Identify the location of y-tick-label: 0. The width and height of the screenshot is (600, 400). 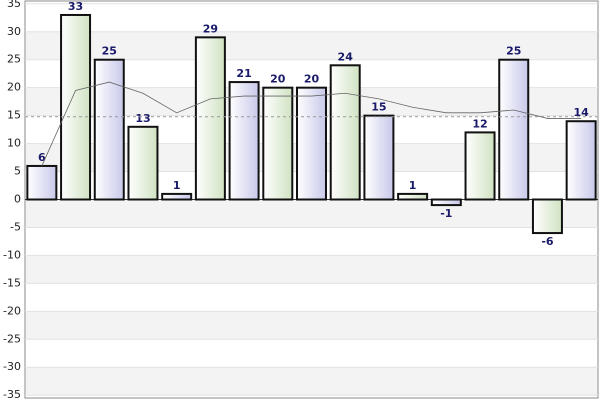
(17, 199).